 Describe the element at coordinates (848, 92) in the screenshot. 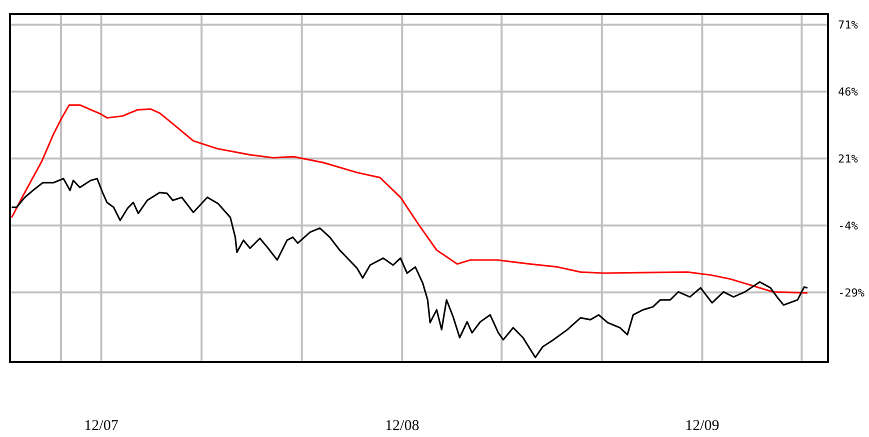

I see `y-tick-label: 46%` at that location.